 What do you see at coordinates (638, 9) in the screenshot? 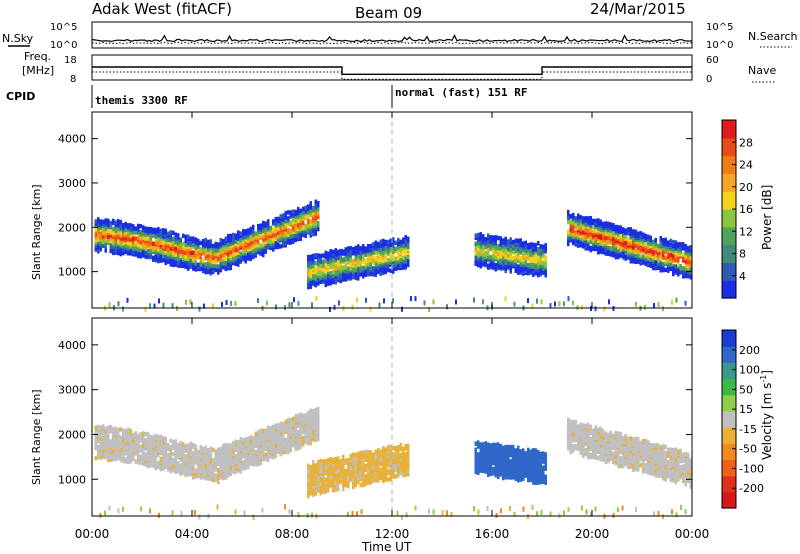
I see `date-title: 24/Mar/2015` at bounding box center [638, 9].